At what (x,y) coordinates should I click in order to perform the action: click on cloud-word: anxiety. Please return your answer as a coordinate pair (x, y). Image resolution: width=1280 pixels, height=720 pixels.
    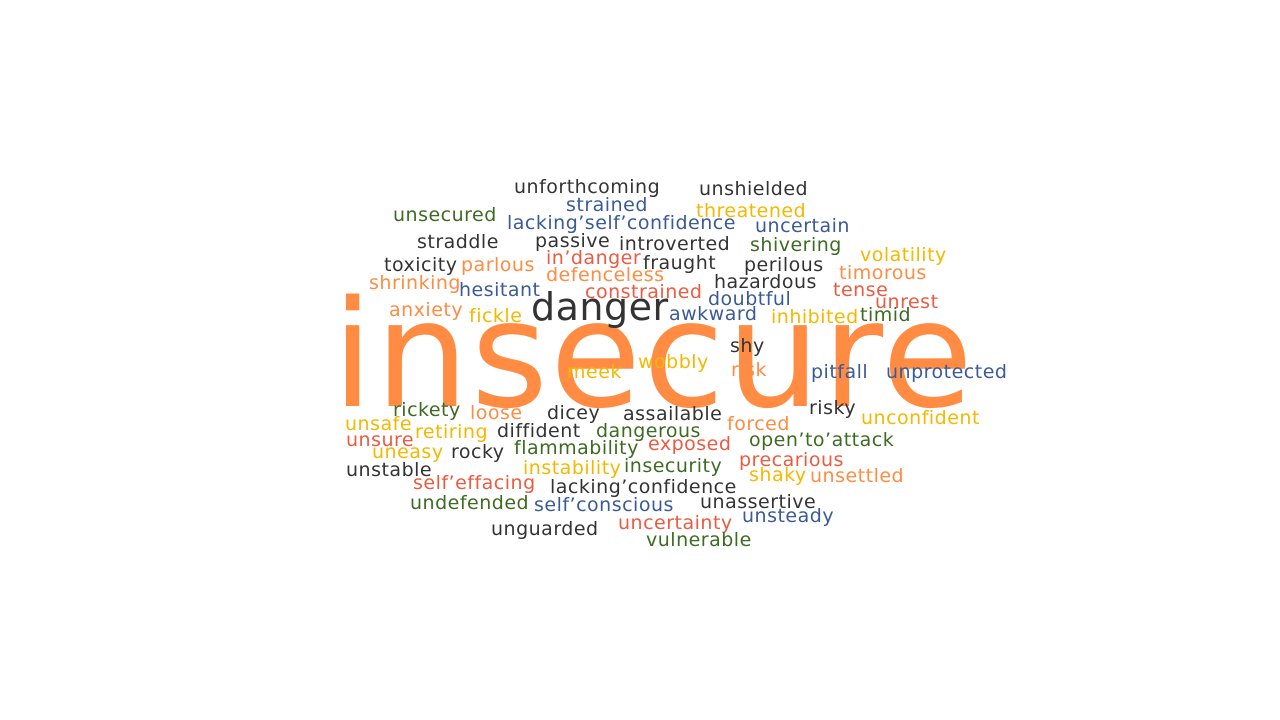
    Looking at the image, I should click on (426, 310).